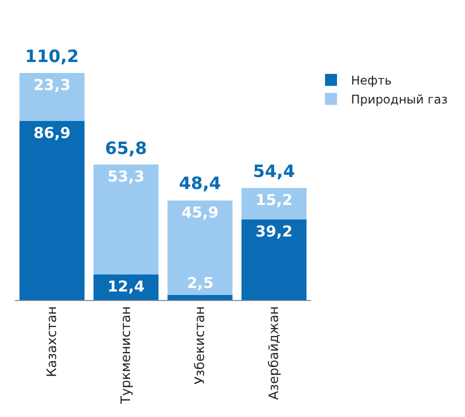  What do you see at coordinates (200, 283) in the screenshot?
I see `data-label: 2,5` at bounding box center [200, 283].